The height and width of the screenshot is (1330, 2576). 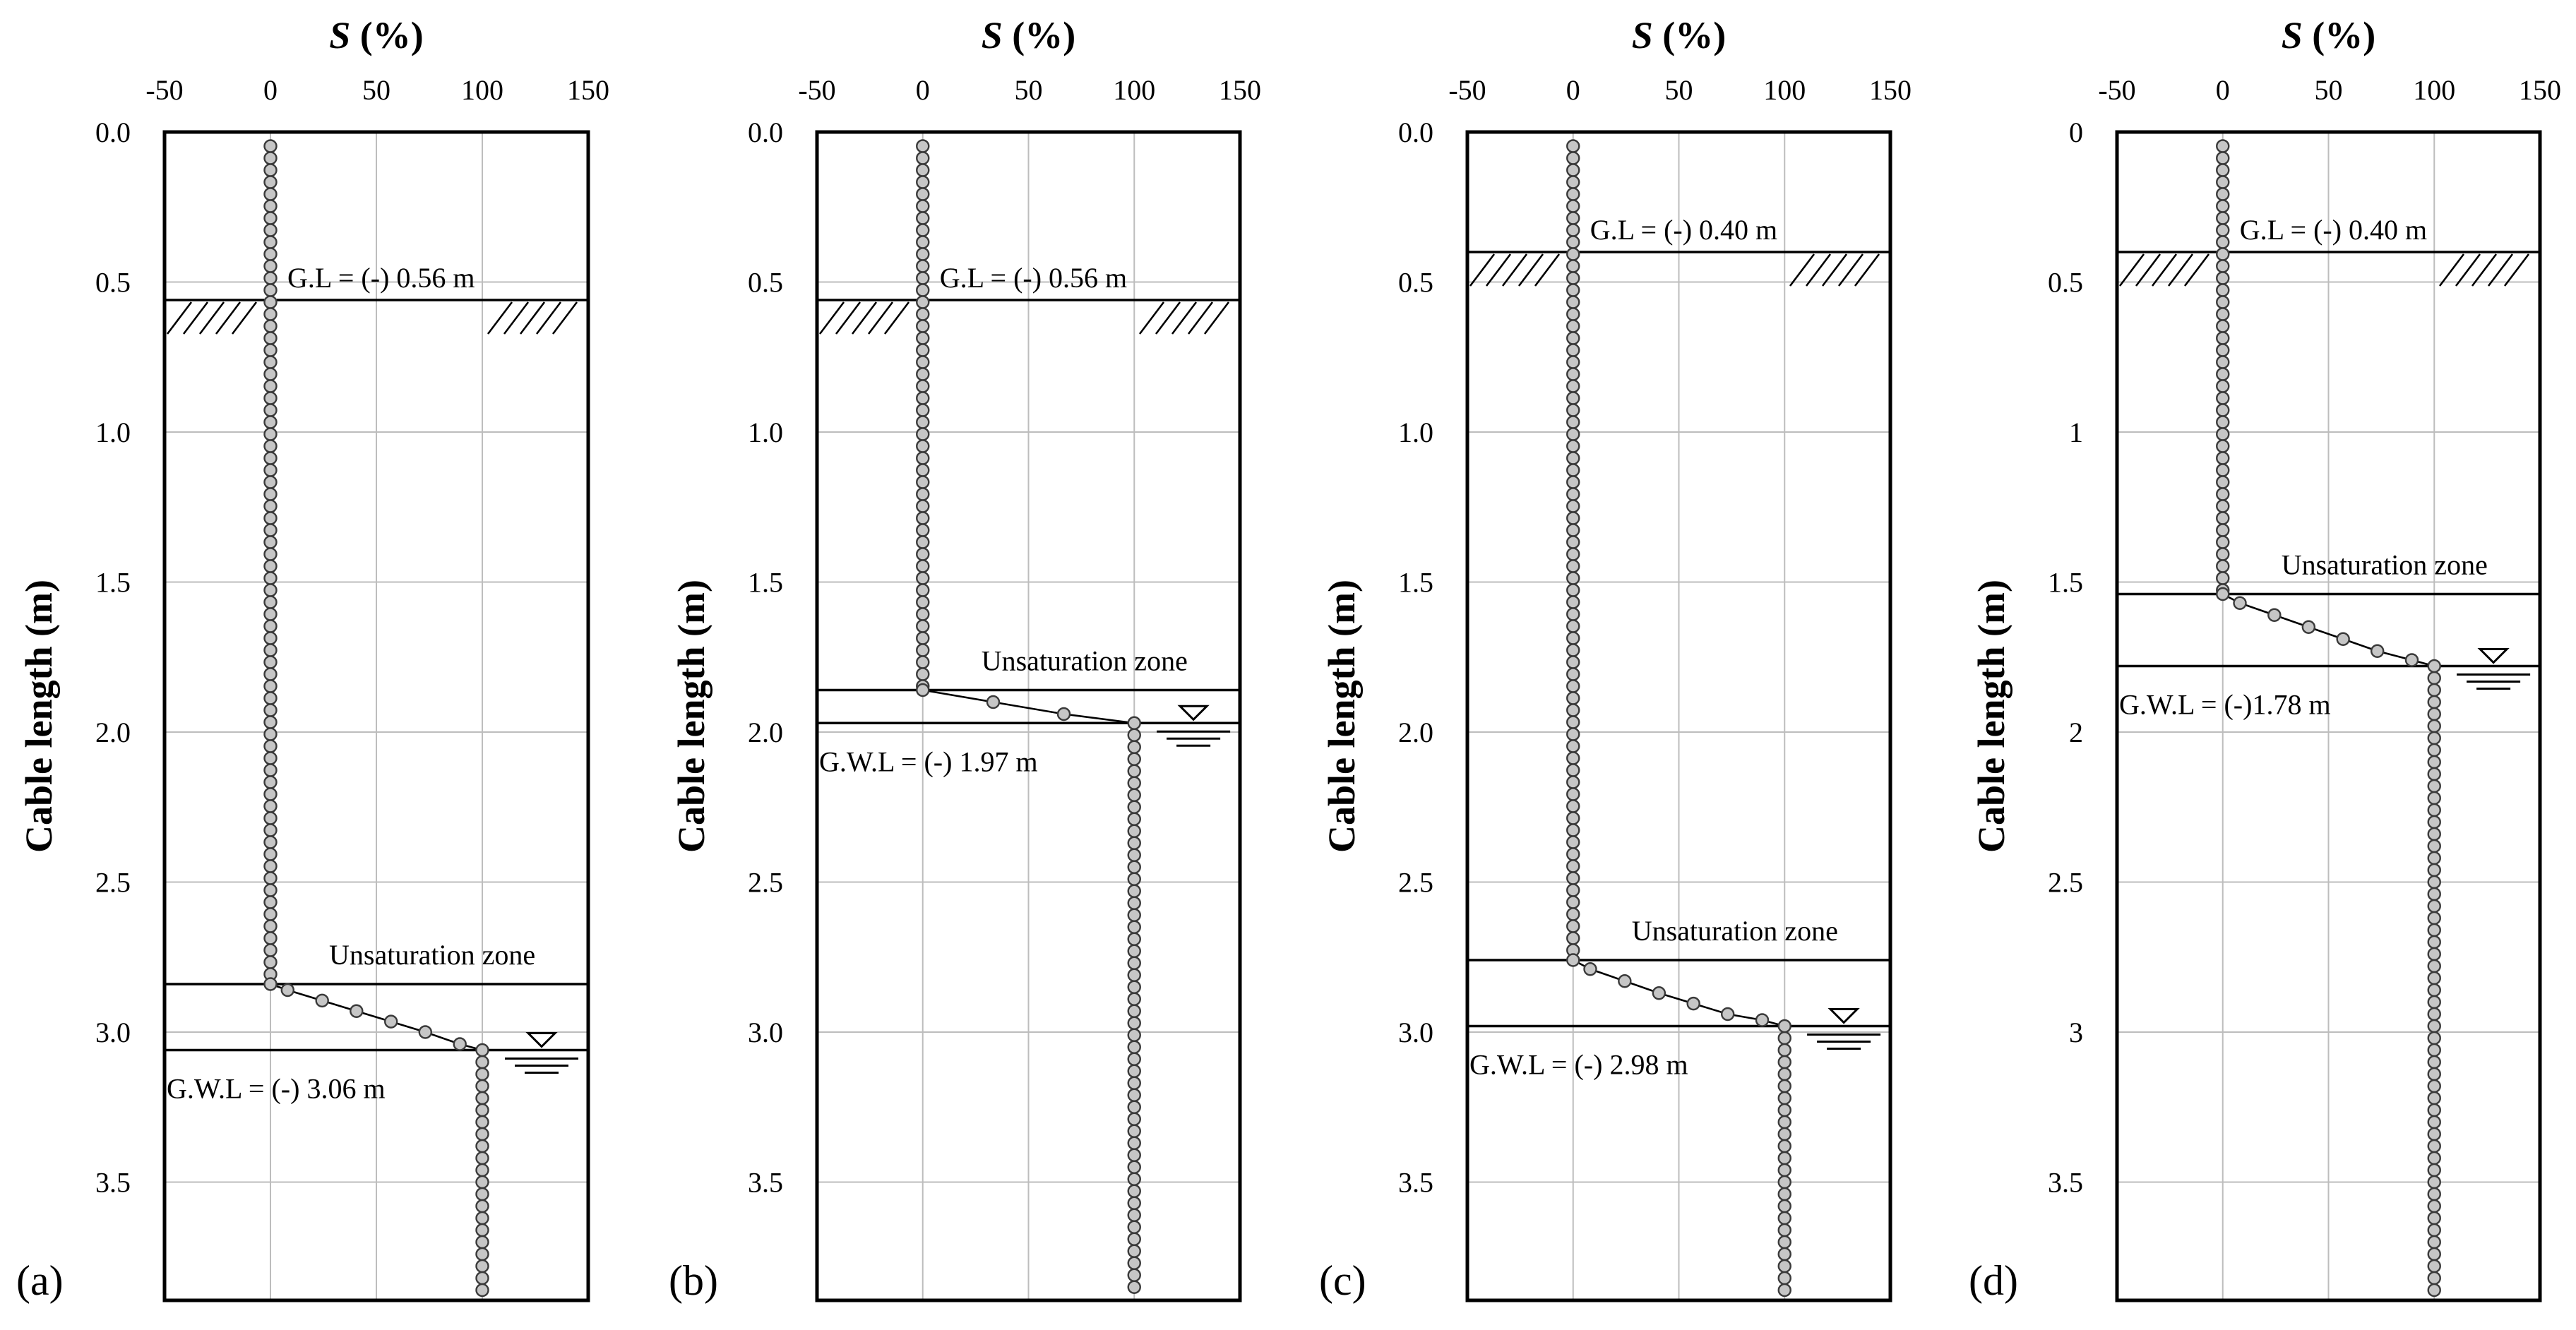 I want to click on y-axis-title: Cable length (m), so click(x=39, y=716).